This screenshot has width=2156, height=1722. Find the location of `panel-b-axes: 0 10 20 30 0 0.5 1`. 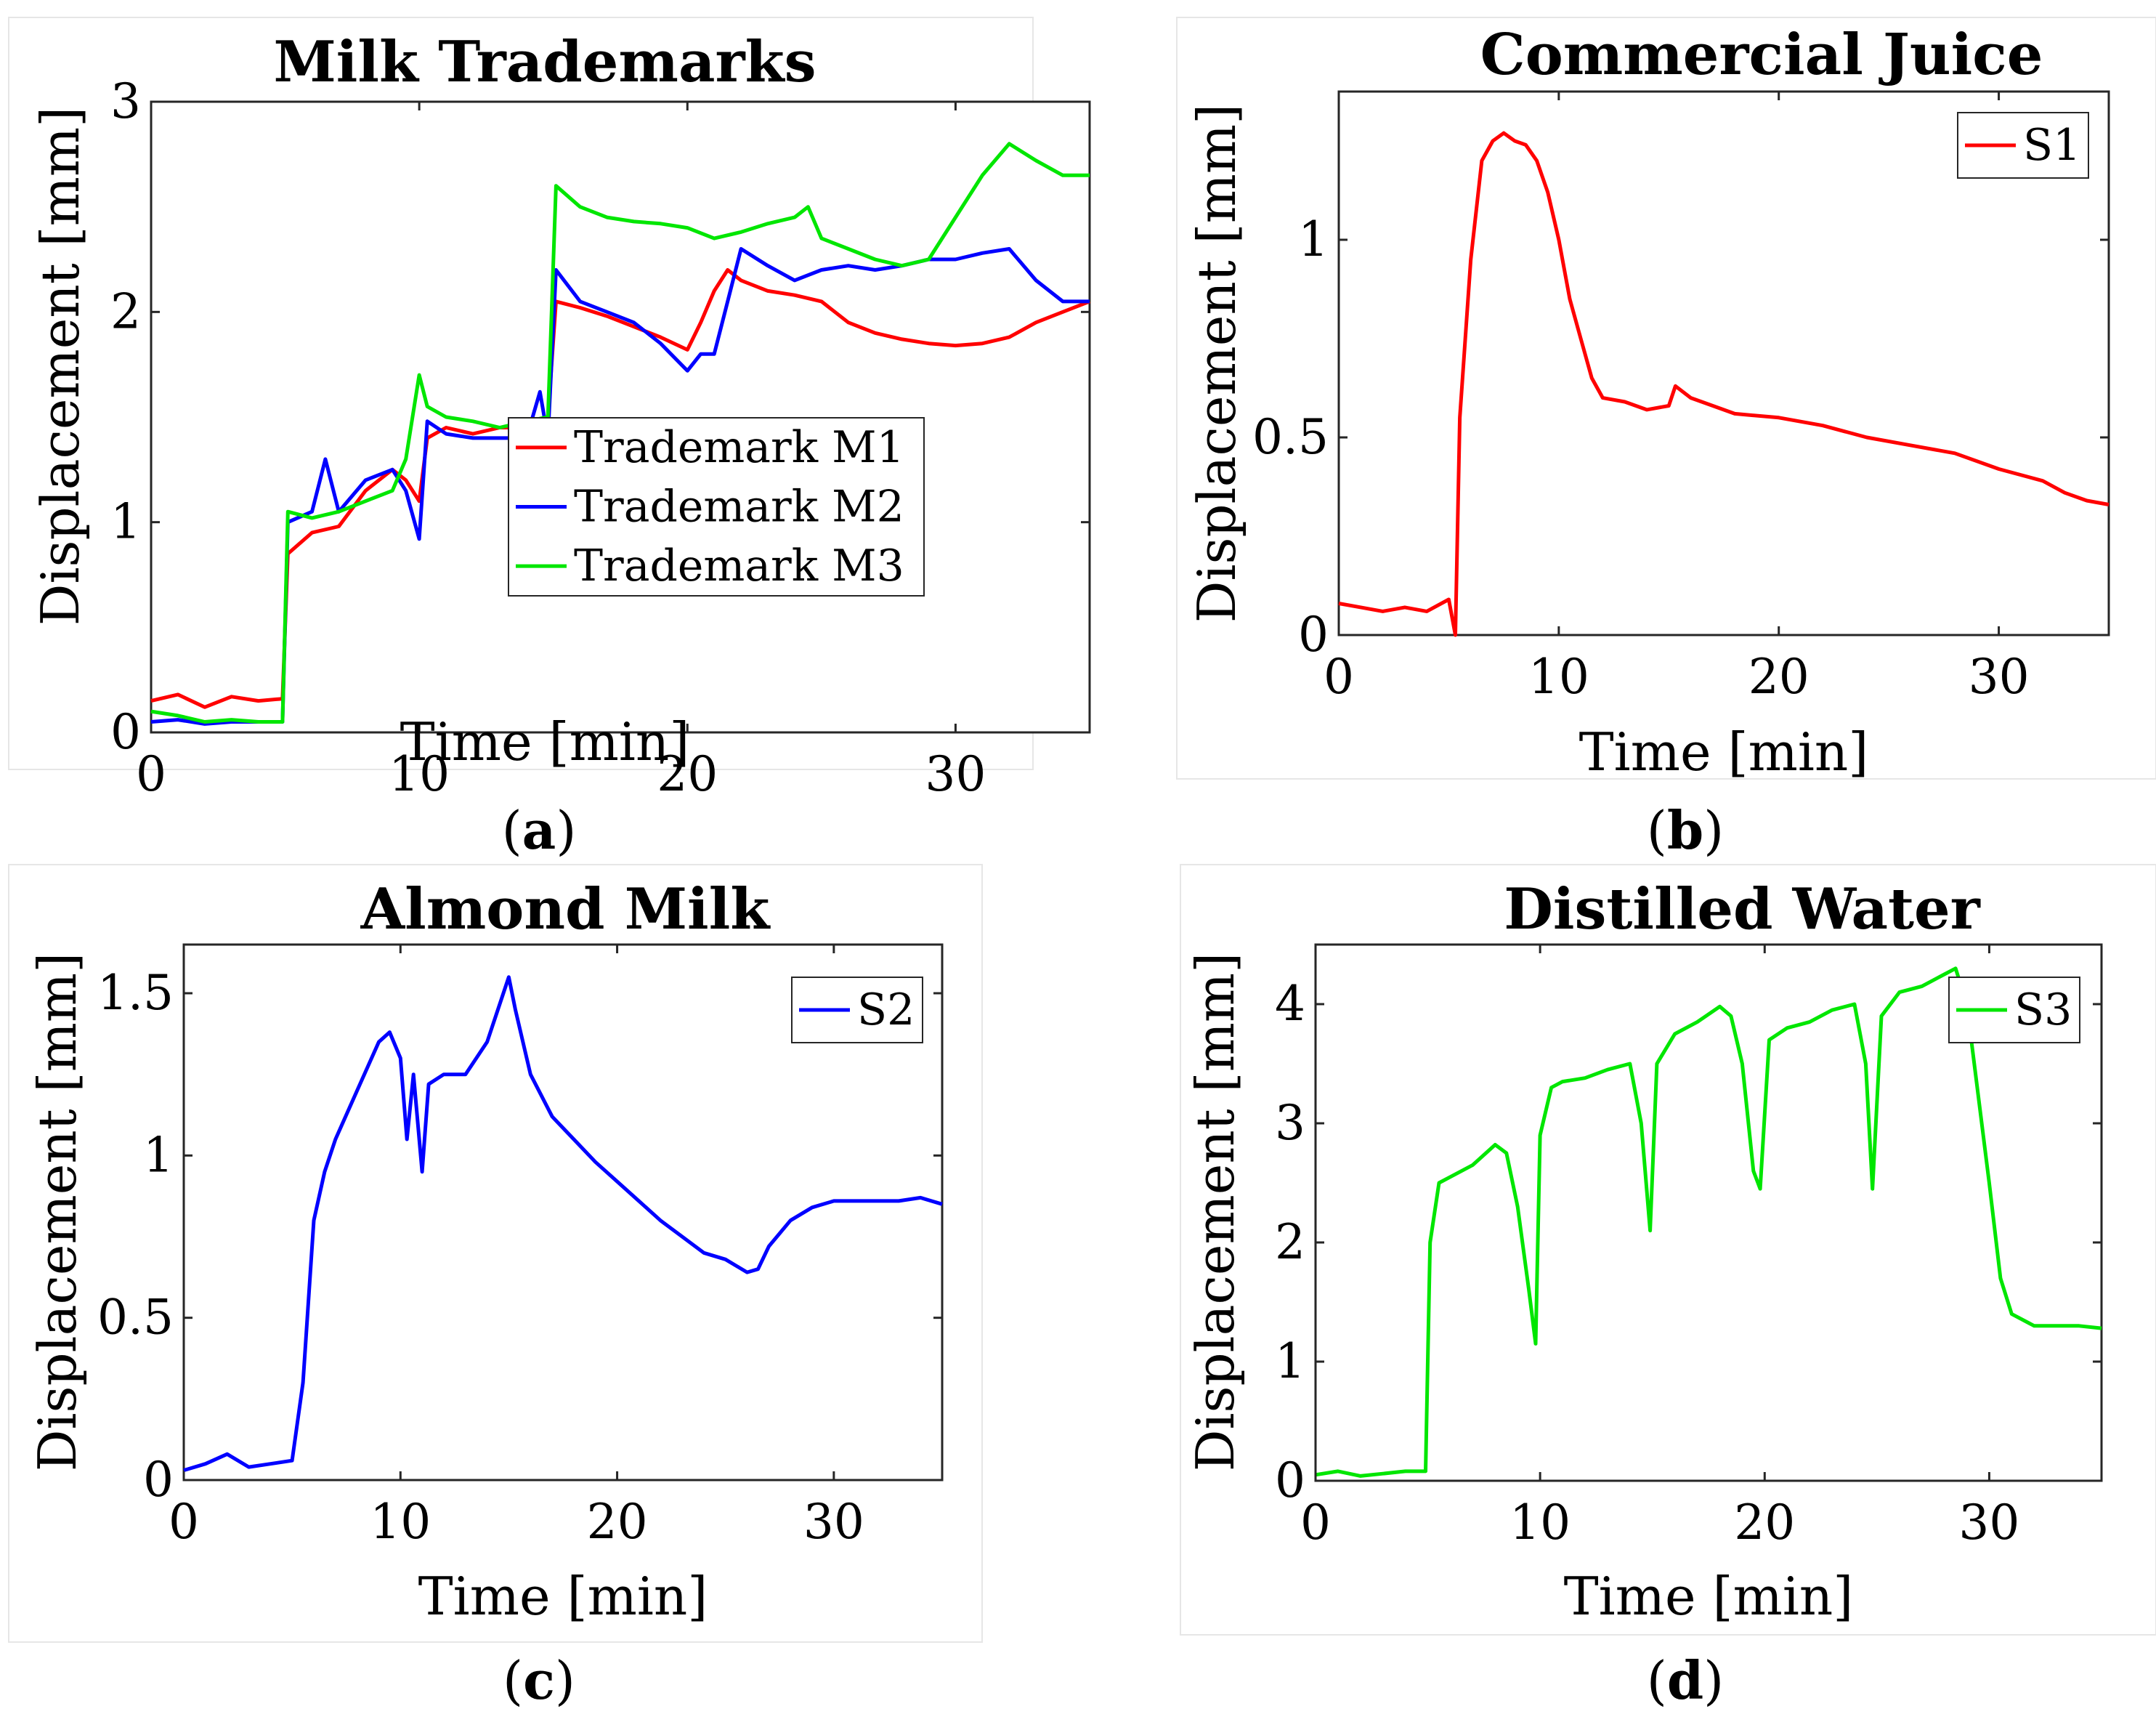

panel-b-axes: 0 10 20 30 0 0.5 1 is located at coordinates (1681, 397).